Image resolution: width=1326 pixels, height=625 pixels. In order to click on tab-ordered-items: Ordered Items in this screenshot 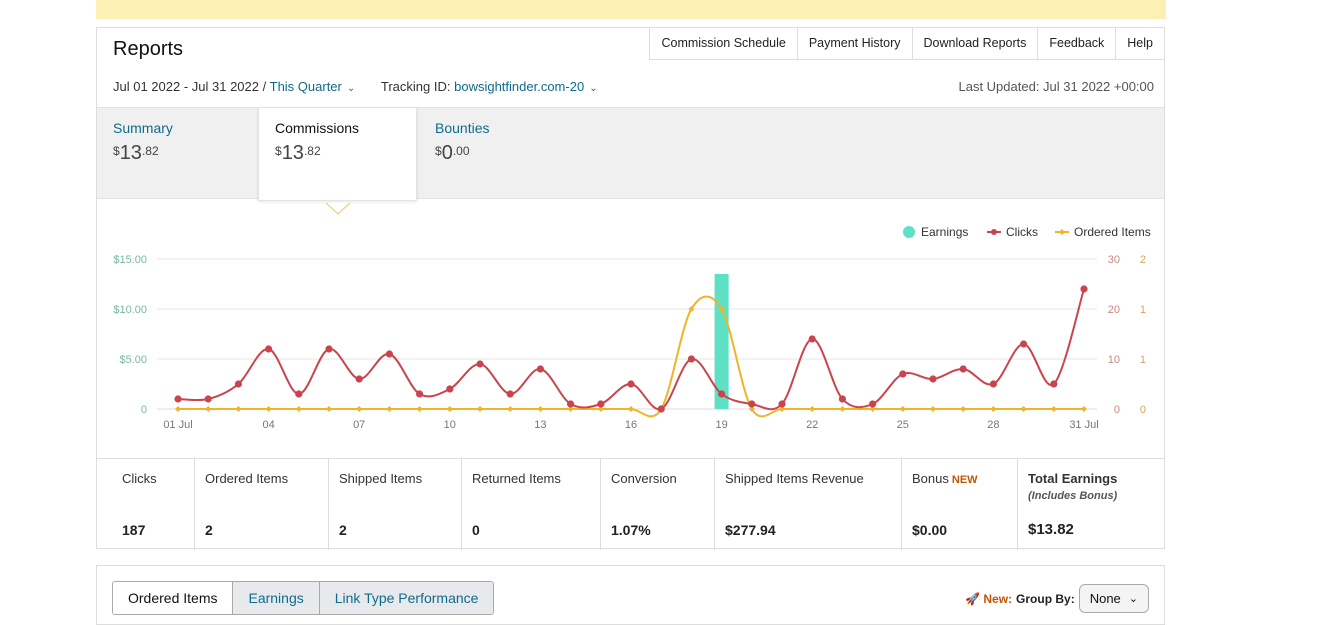, I will do `click(173, 598)`.